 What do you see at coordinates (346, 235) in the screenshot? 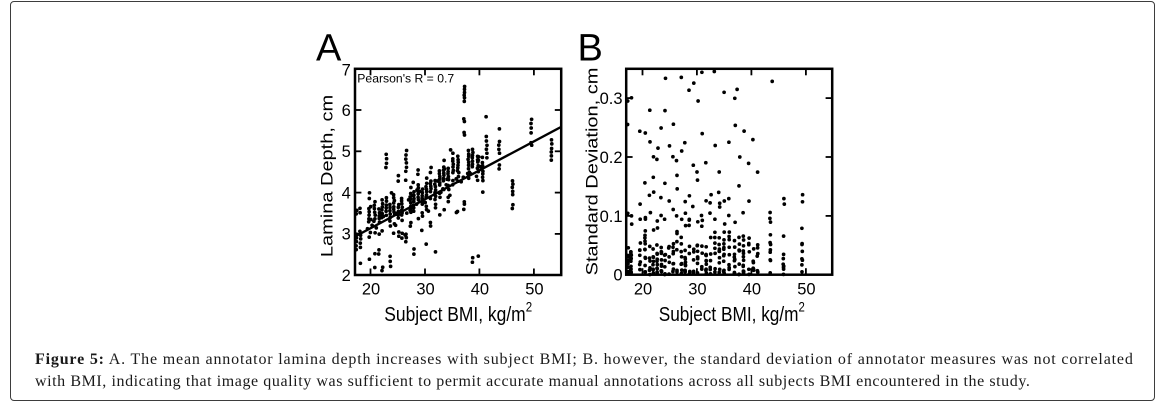
I see `svg-text: 3` at bounding box center [346, 235].